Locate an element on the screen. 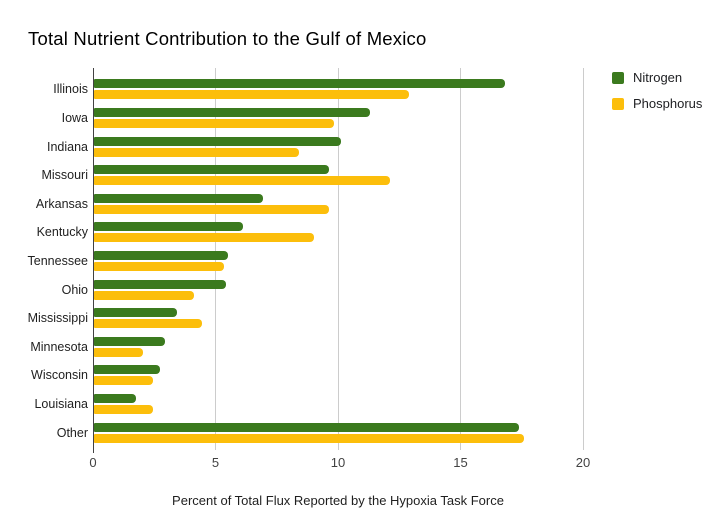 The width and height of the screenshot is (724, 529). category-label-other: Other is located at coordinates (72, 432).